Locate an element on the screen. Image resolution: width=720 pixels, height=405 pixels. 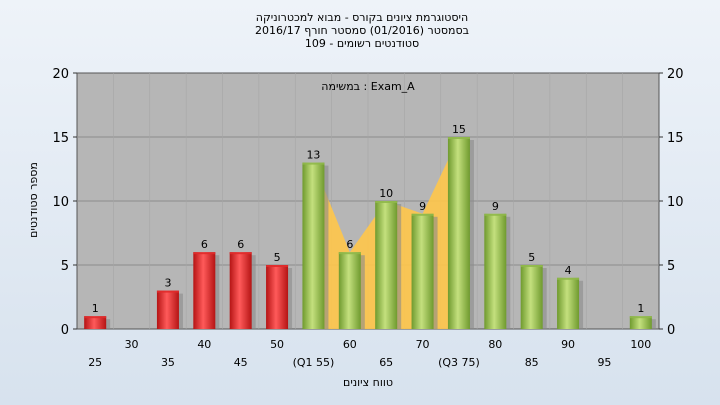
bar-value-label: 15 is located at coordinates (459, 129).